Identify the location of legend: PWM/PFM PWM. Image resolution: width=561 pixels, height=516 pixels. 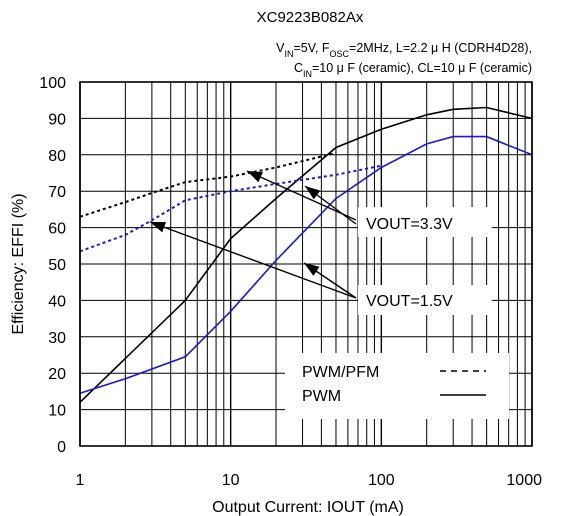
(397, 386).